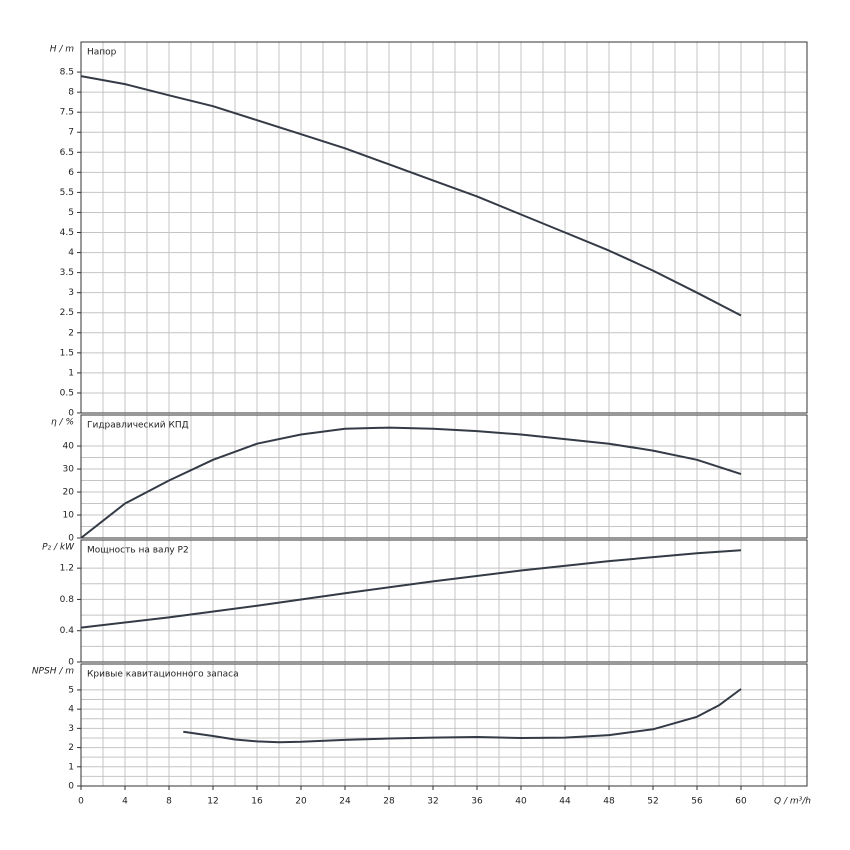 This screenshot has height=850, width=850. I want to click on y-tick-label: 5.5, so click(67, 193).